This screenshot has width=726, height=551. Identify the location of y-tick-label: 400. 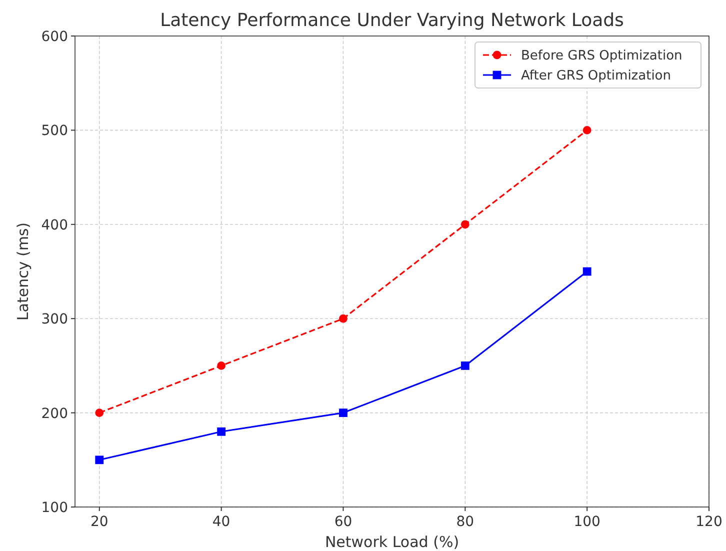
(54, 225).